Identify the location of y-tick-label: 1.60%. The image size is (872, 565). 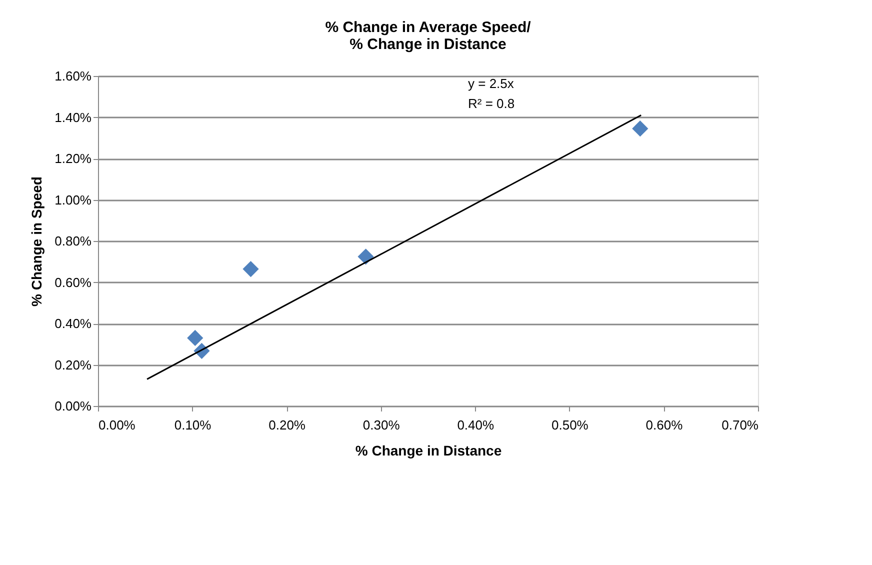
(73, 76).